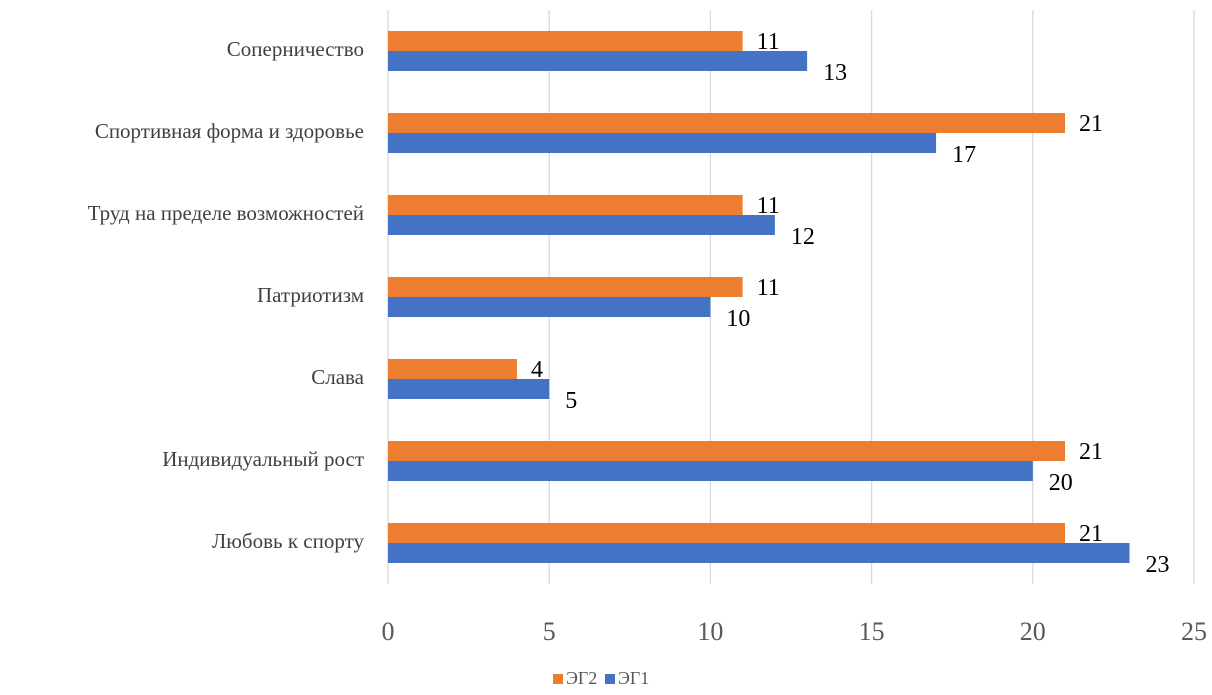  Describe the element at coordinates (226, 213) in the screenshot. I see `category-label: Труд на пределе возможностей` at that location.